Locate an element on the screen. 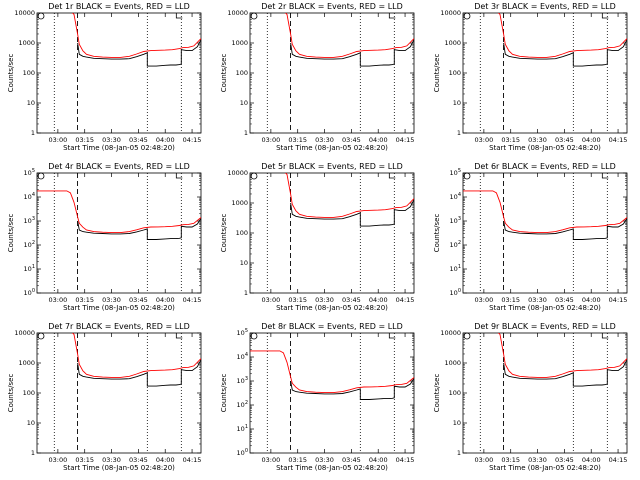  y-tick-label: 10¹ is located at coordinates (29, 268).